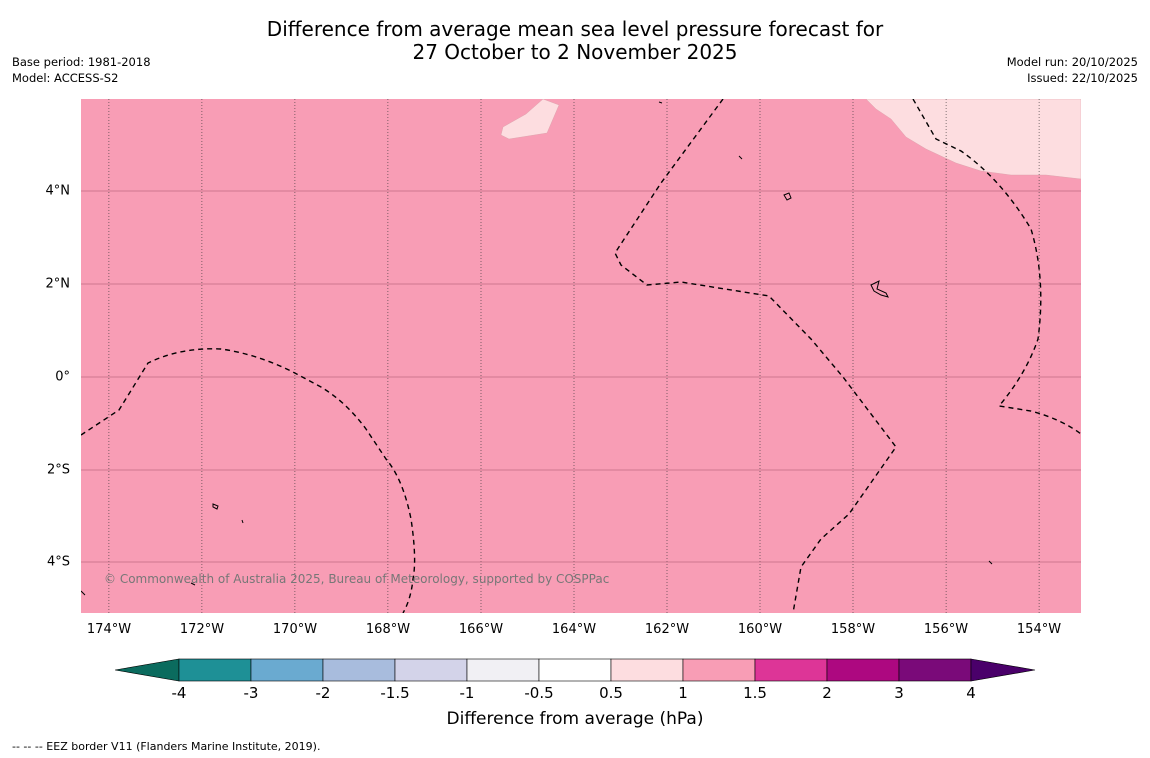  Describe the element at coordinates (388, 629) in the screenshot. I see `lon-label: 168°W` at that location.